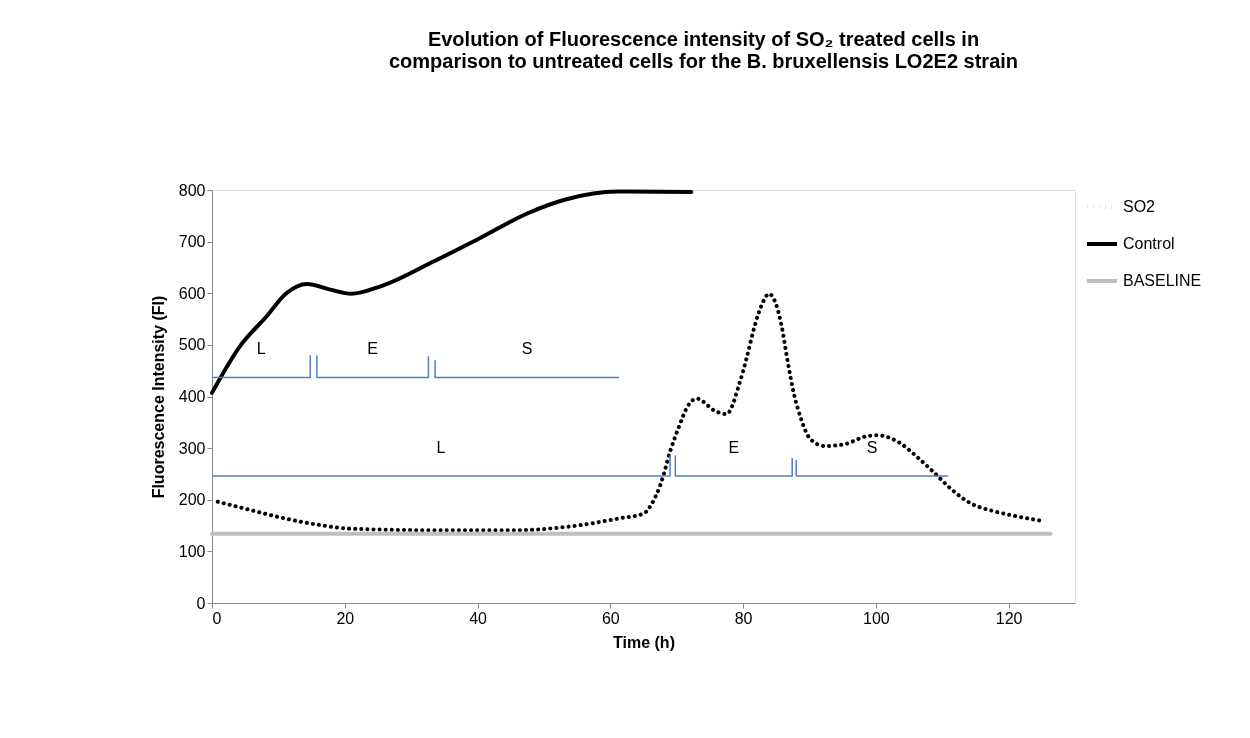  Describe the element at coordinates (876, 618) in the screenshot. I see `x-tick-label: 100` at that location.